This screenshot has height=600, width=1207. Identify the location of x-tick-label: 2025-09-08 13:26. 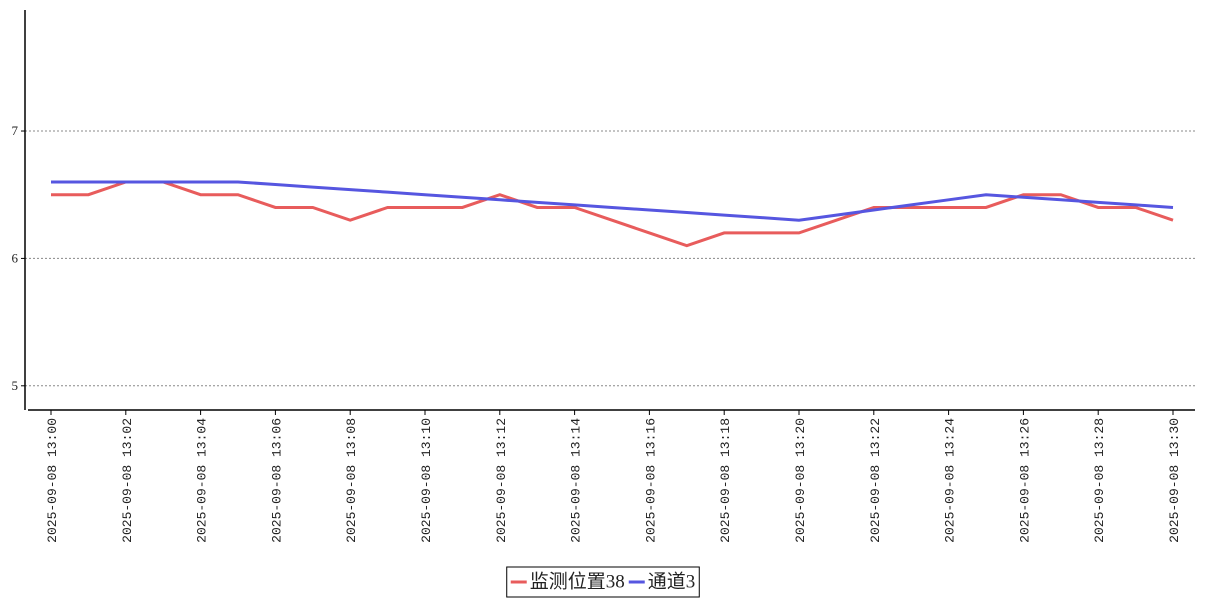
(1024, 480).